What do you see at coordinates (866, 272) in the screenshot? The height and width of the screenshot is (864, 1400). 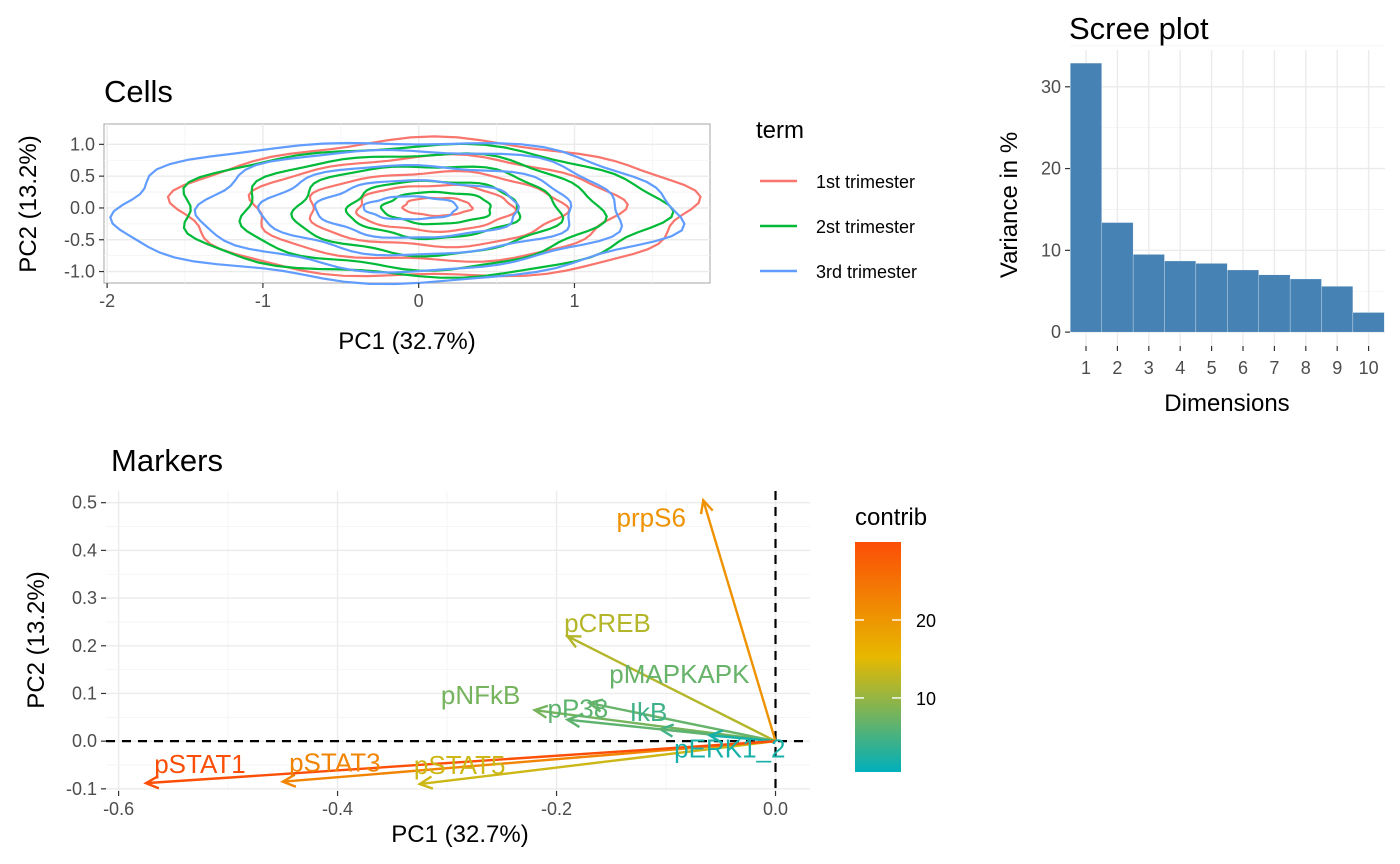 I see `term-legend-label: 3rd trimester` at bounding box center [866, 272].